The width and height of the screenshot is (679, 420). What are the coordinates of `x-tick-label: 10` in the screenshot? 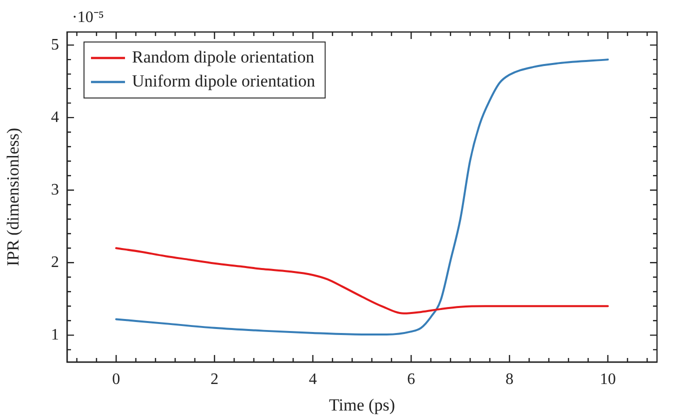 It's located at (608, 379).